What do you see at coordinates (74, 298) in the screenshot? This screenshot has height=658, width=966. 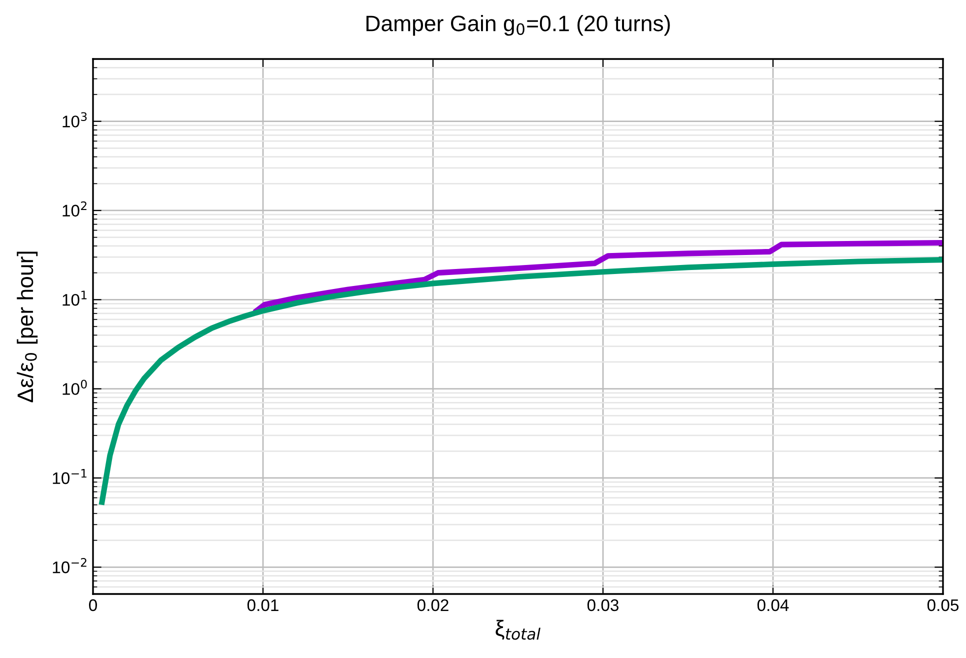 I see `y-tick-label: 10$^{1}$` at bounding box center [74, 298].